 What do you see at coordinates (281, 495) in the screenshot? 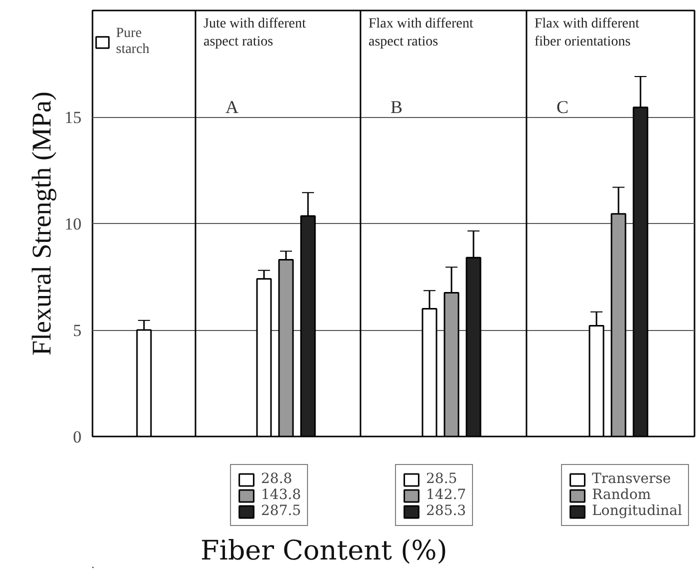
I see `legend-label: 143.8` at bounding box center [281, 495].